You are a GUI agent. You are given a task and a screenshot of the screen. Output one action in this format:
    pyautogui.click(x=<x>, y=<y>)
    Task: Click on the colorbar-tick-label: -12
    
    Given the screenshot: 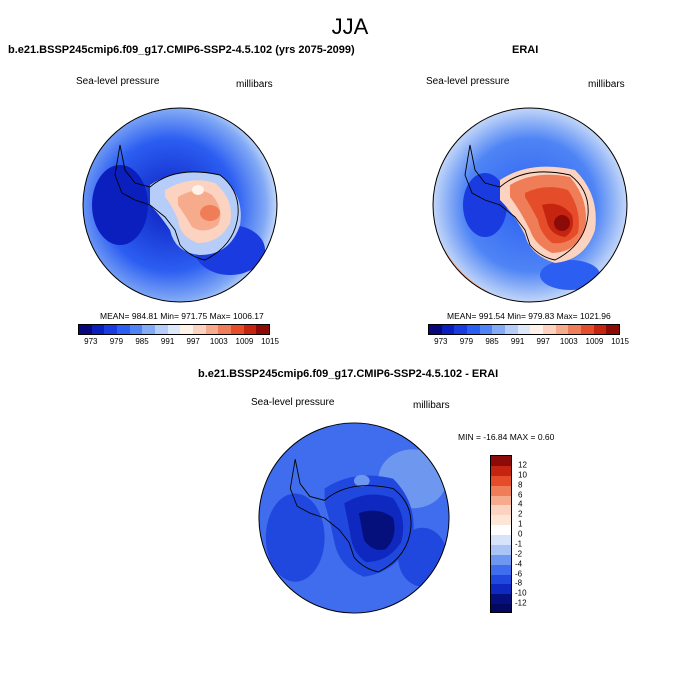 What is the action you would take?
    pyautogui.click(x=521, y=603)
    